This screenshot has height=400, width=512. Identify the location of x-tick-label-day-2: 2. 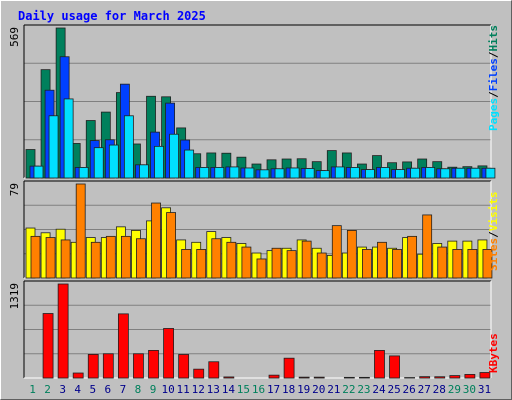
(47, 389).